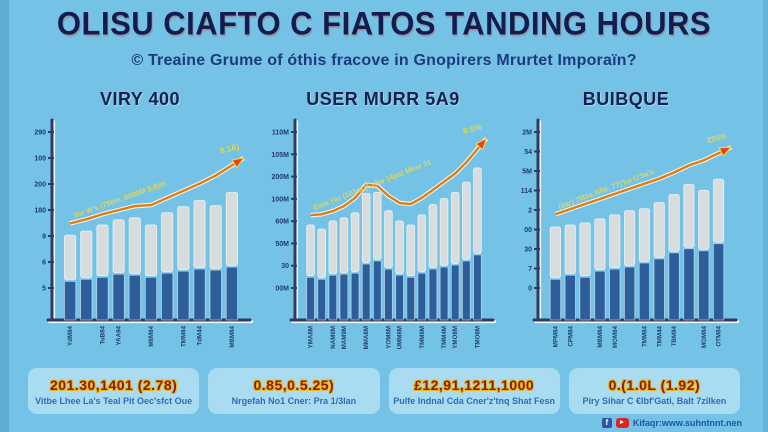 The height and width of the screenshot is (432, 768). Describe the element at coordinates (40, 185) in the screenshot. I see `svg-text: 200` at that location.